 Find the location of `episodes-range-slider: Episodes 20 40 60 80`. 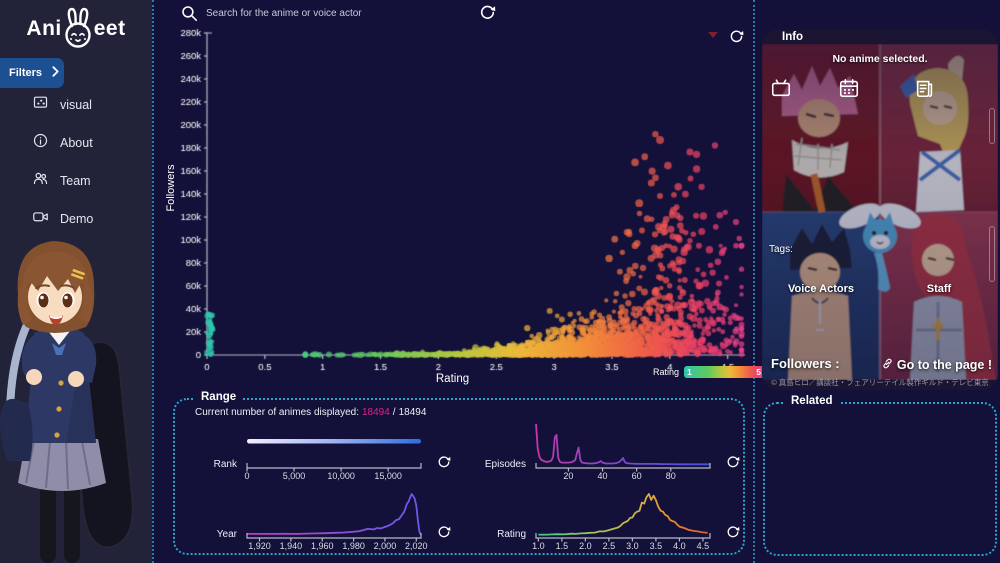

episodes-range-slider: Episodes 20 40 60 80 is located at coordinates (608, 450).